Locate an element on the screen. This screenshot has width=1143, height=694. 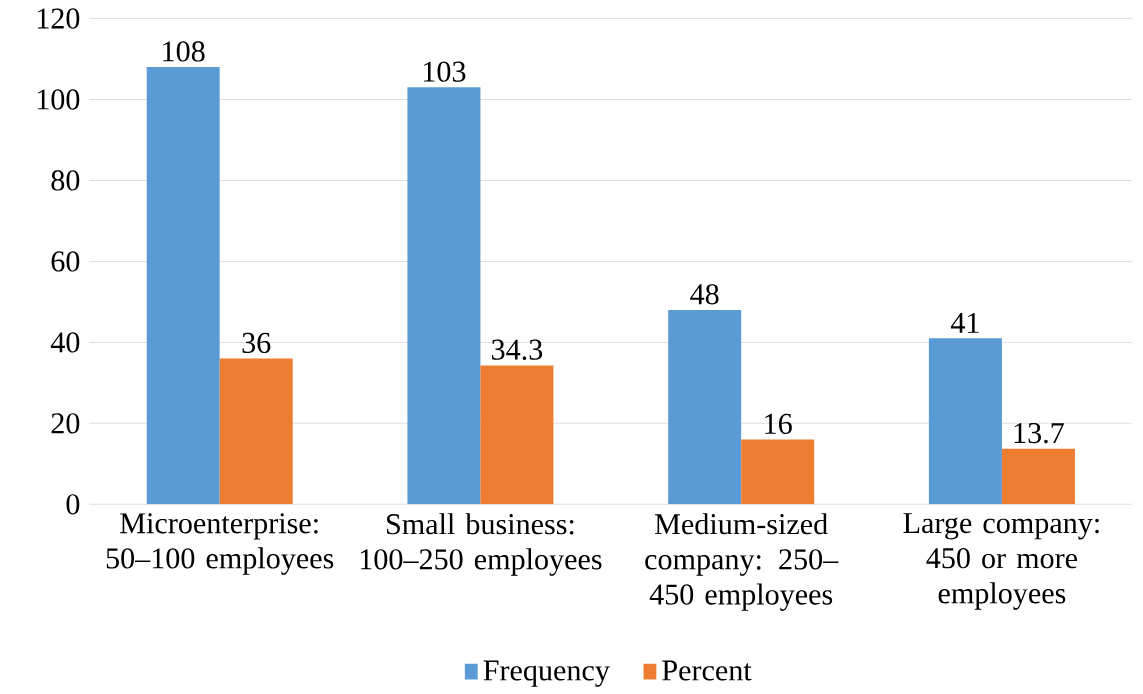
data-label: 41 is located at coordinates (964, 322).